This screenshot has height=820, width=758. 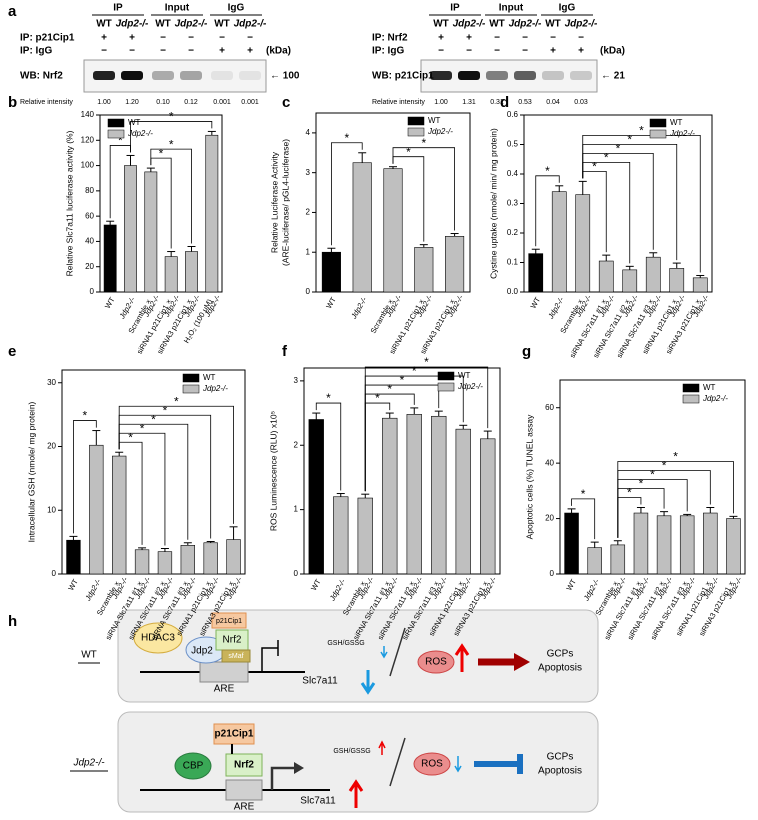 I want to click on kda-label: (kDa), so click(x=278, y=51).